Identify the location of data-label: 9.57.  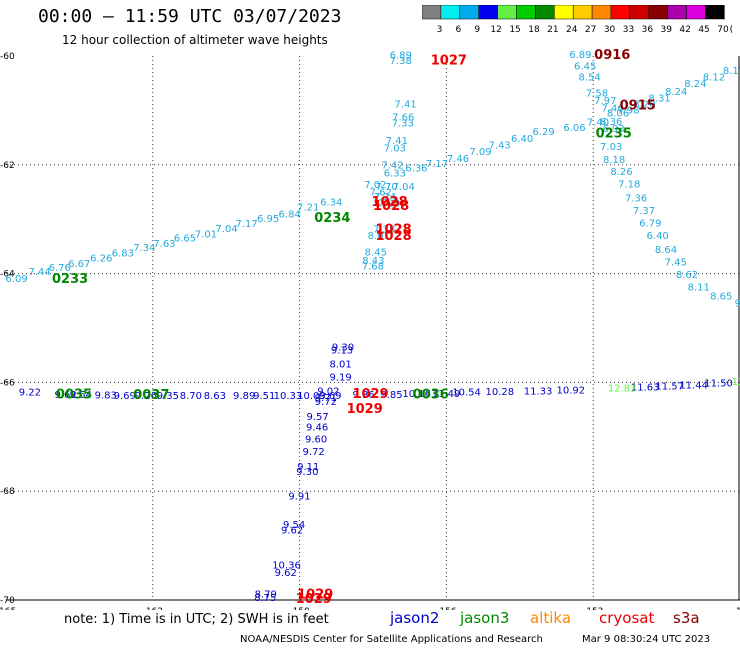
(317, 417).